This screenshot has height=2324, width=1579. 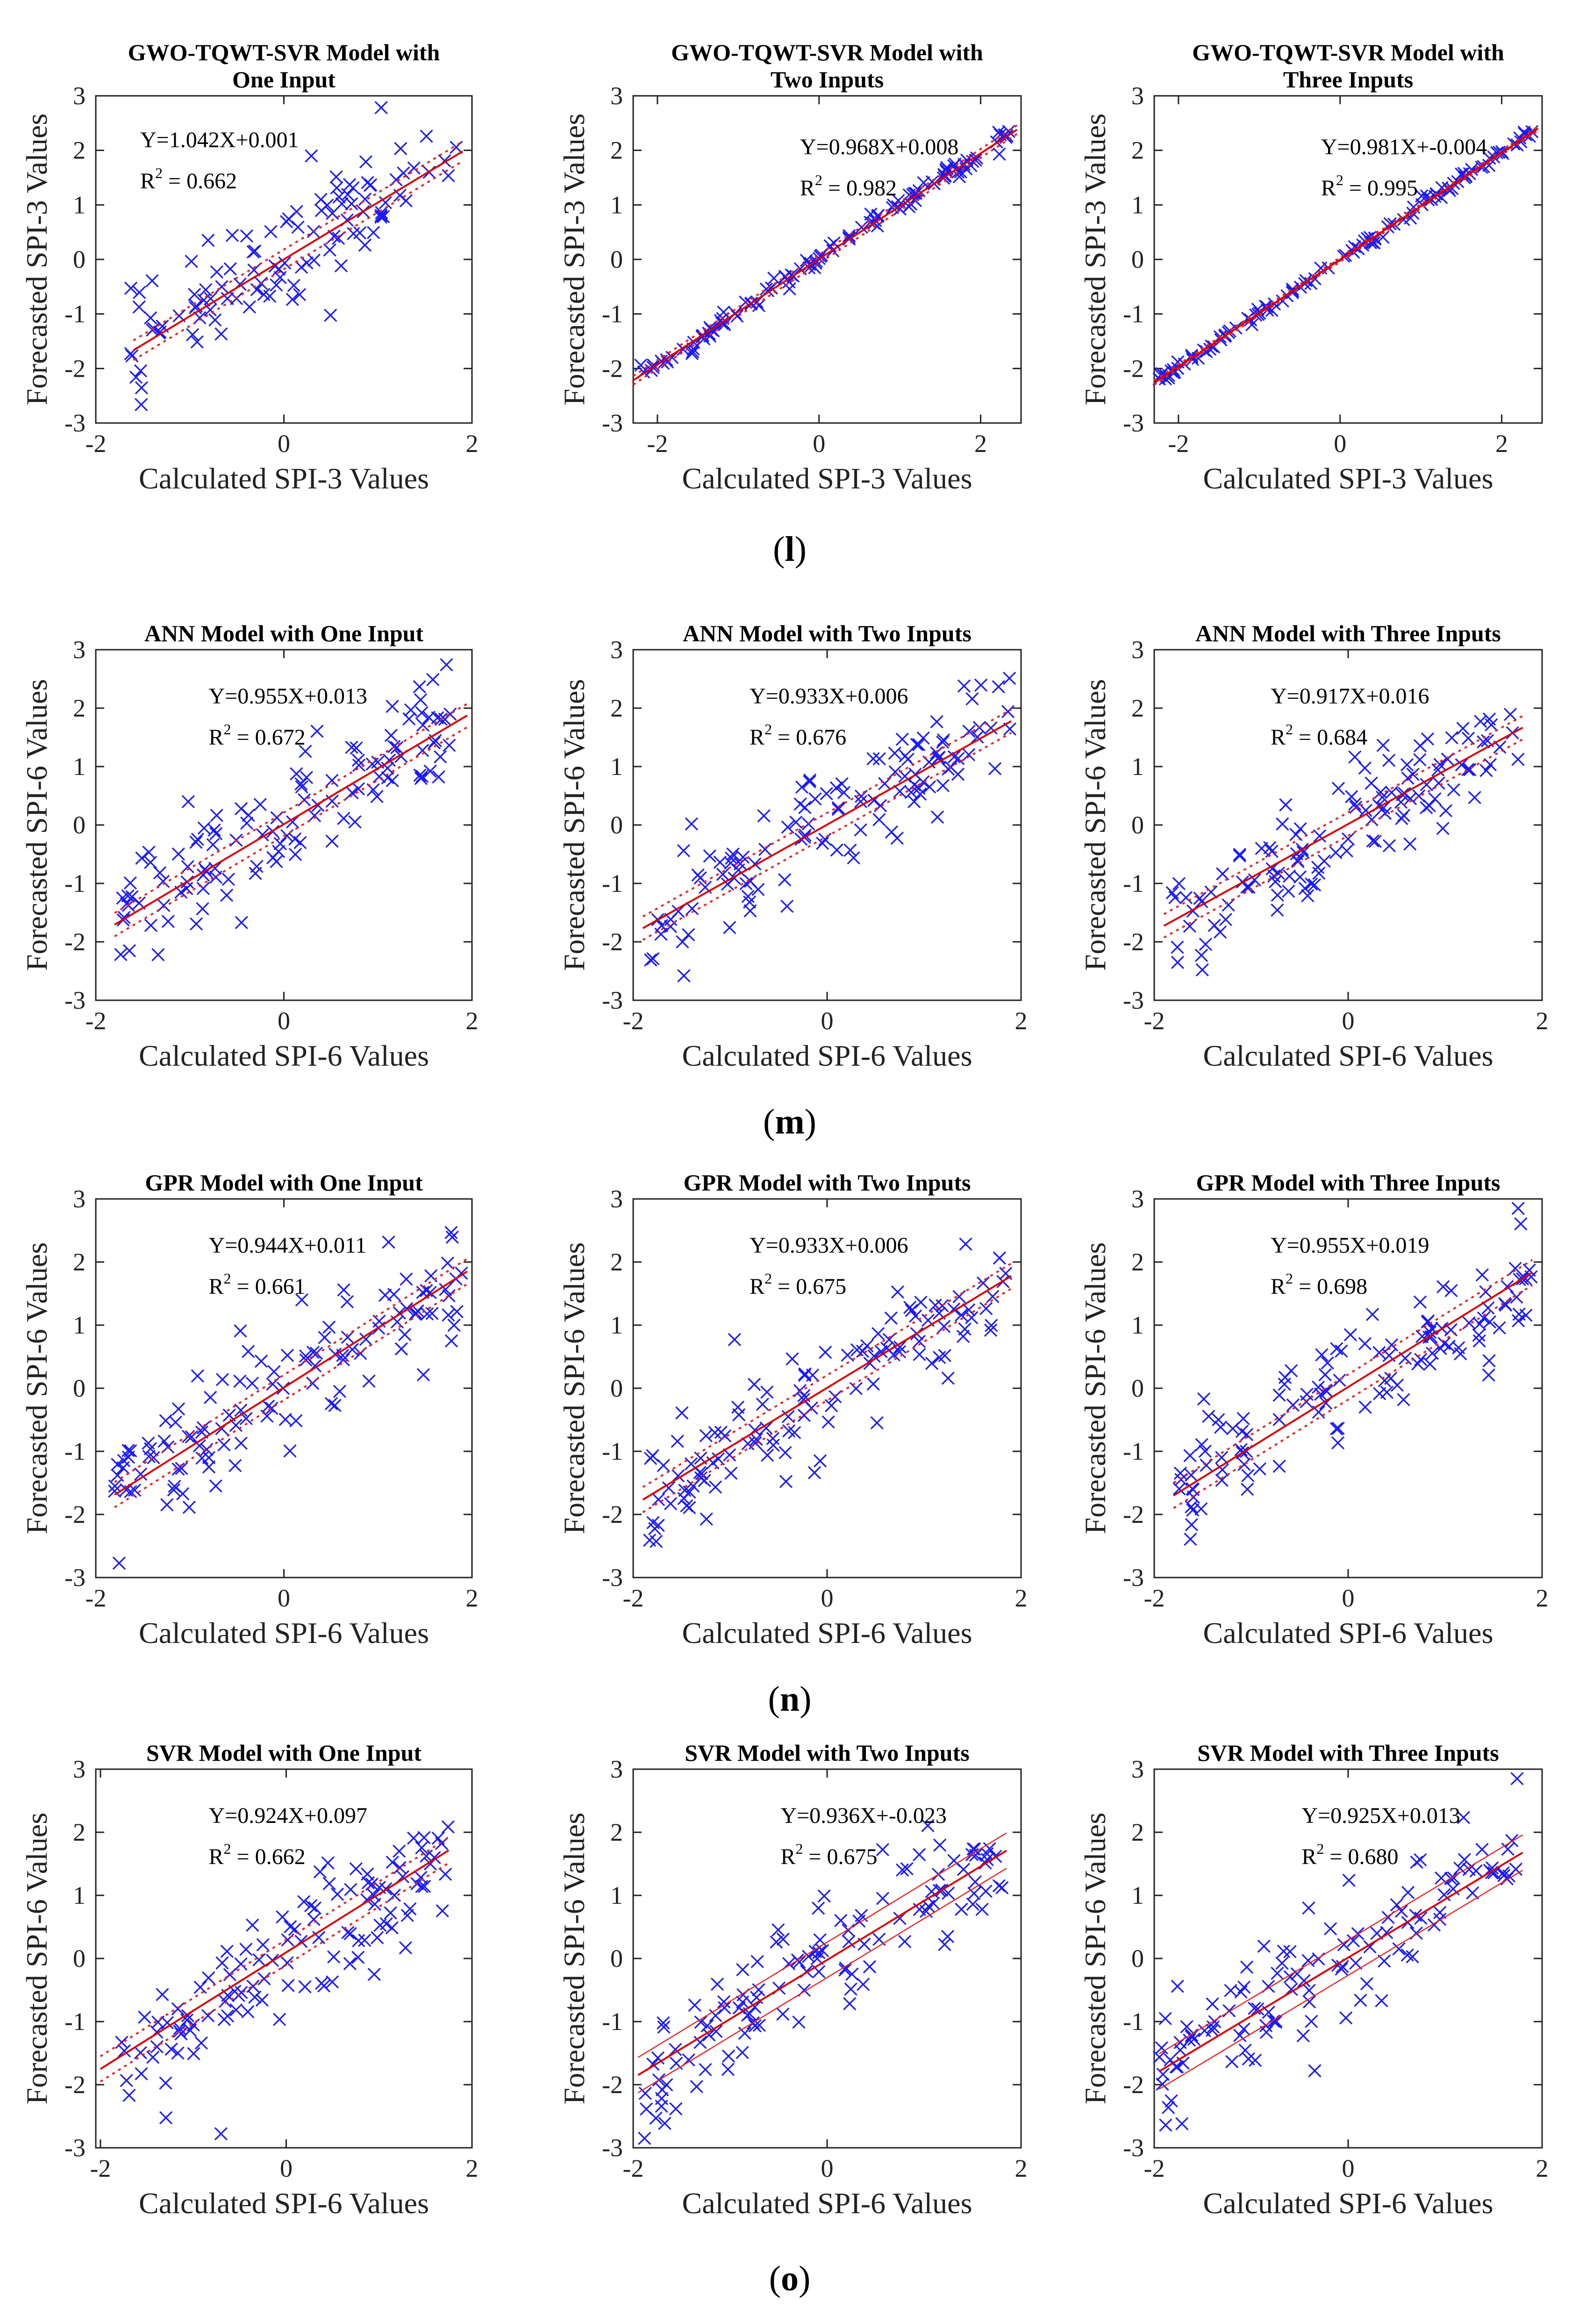 I want to click on regression-equation: Y=0.933X+0.006, so click(x=829, y=696).